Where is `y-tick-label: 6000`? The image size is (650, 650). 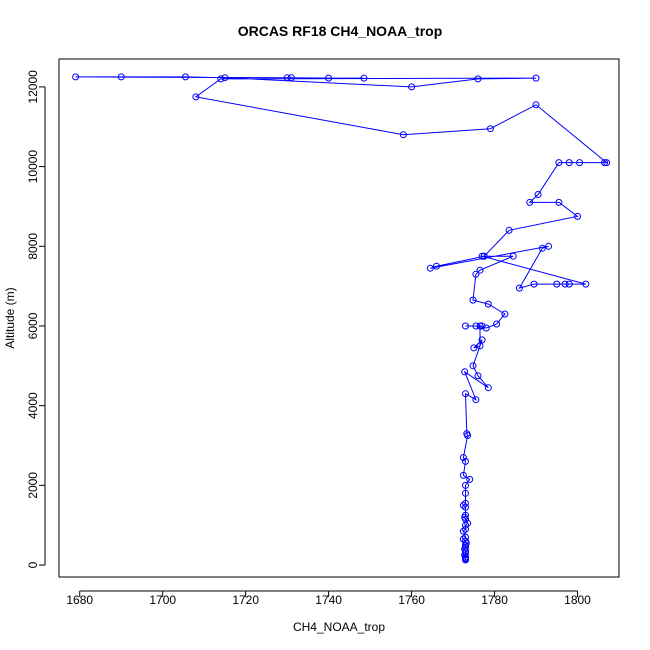 y-tick-label: 6000 is located at coordinates (33, 325).